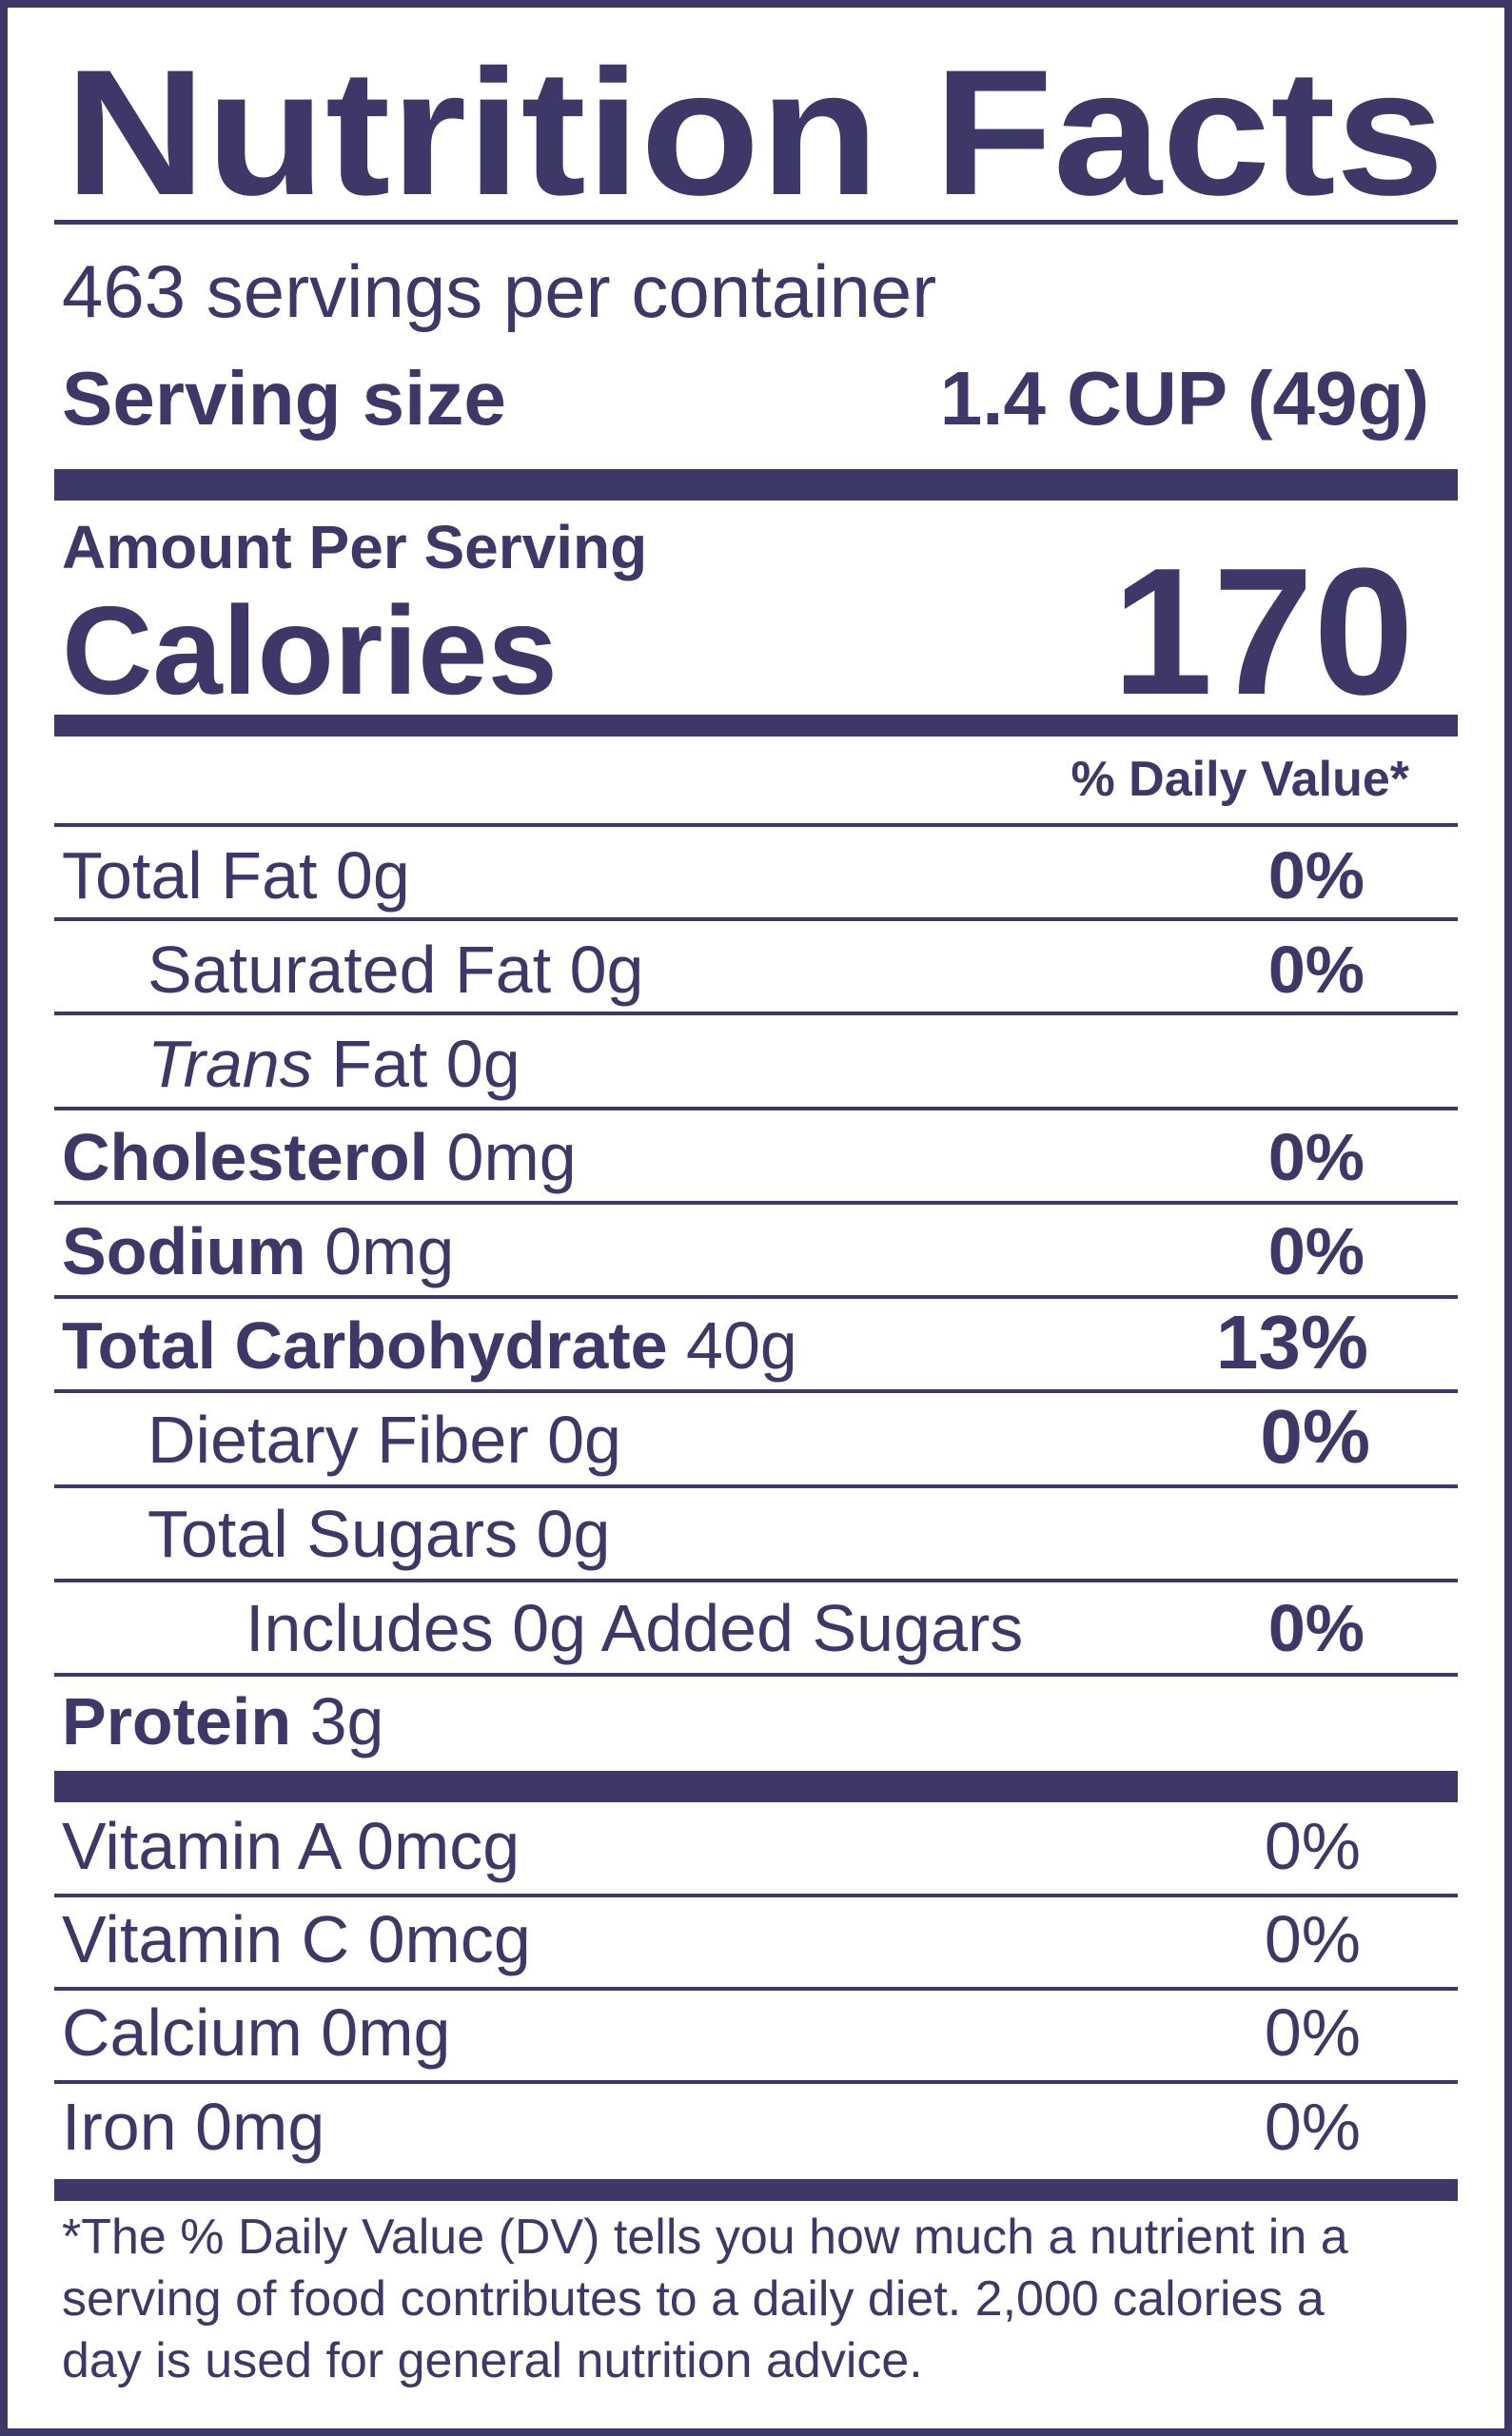 The image size is (1512, 2436). What do you see at coordinates (349, 970) in the screenshot?
I see `nutrient-name: Saturated Fat` at bounding box center [349, 970].